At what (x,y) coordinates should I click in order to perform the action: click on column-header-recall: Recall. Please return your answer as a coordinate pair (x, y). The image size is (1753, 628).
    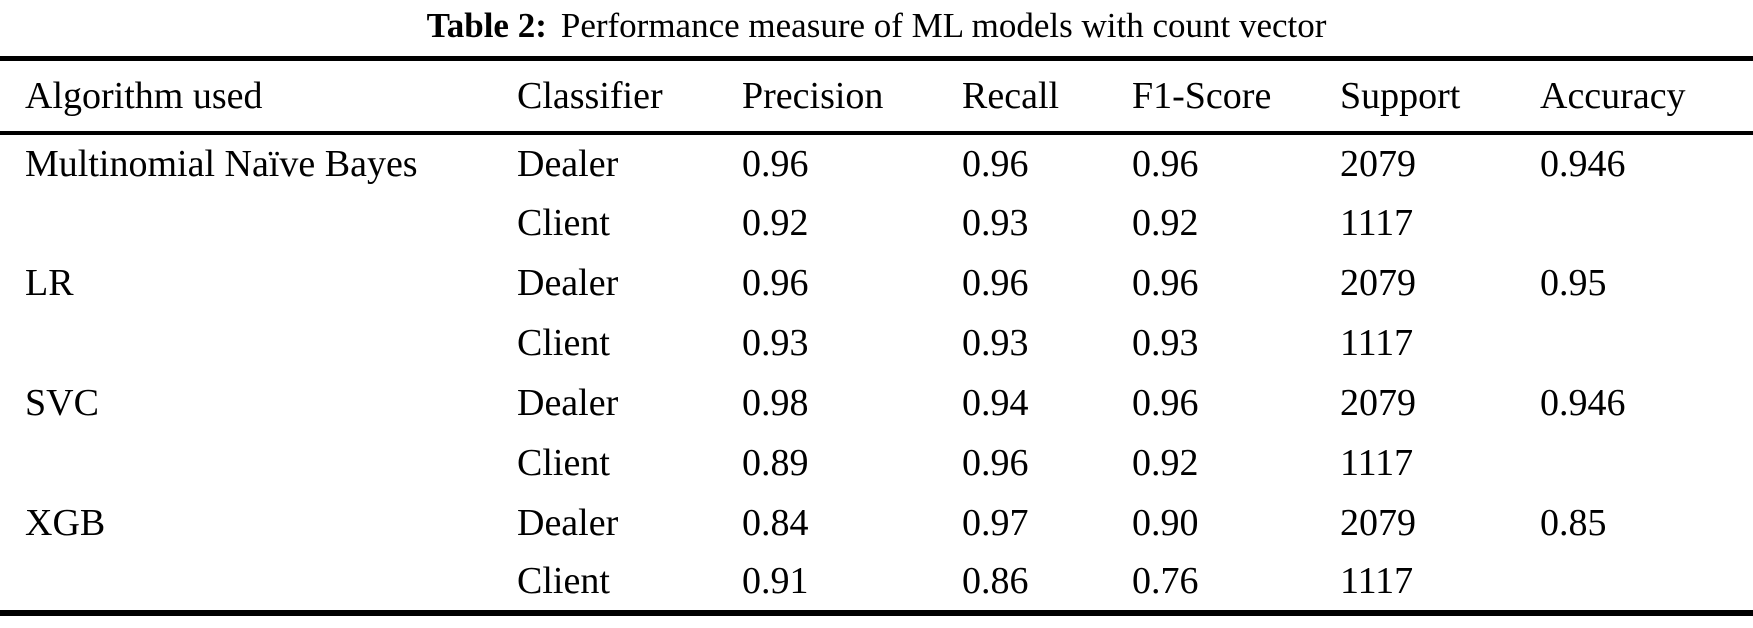
    Looking at the image, I should click on (1011, 95).